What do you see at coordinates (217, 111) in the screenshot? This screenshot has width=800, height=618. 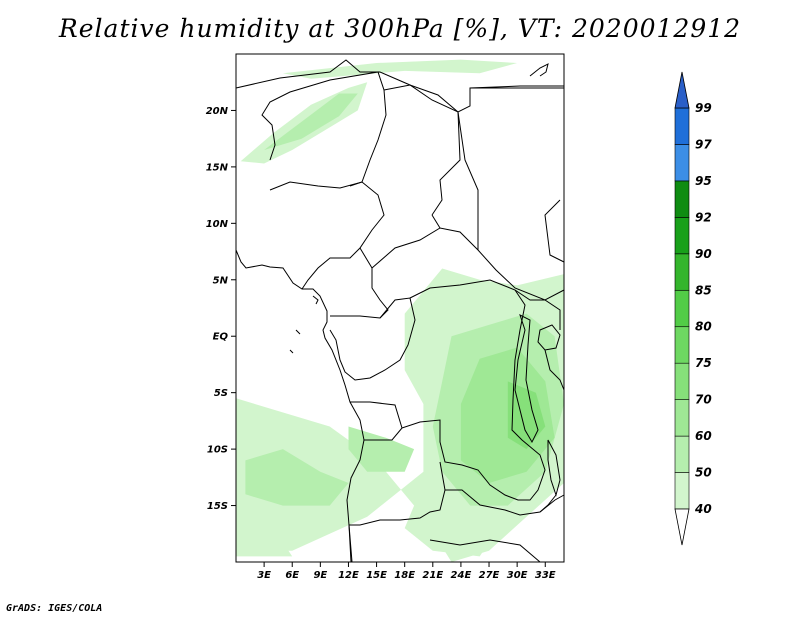 I see `lat-tick-label: 20N` at bounding box center [217, 111].